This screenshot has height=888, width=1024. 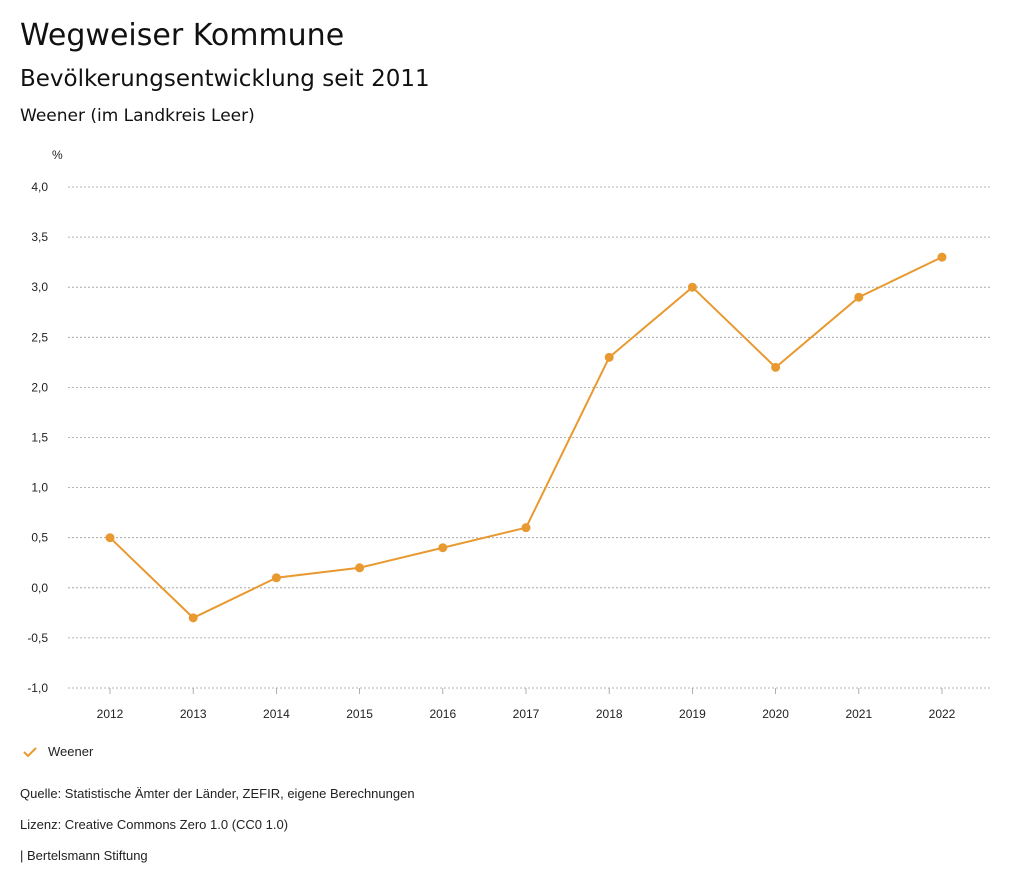 What do you see at coordinates (110, 714) in the screenshot?
I see `x-tick-label: 2012` at bounding box center [110, 714].